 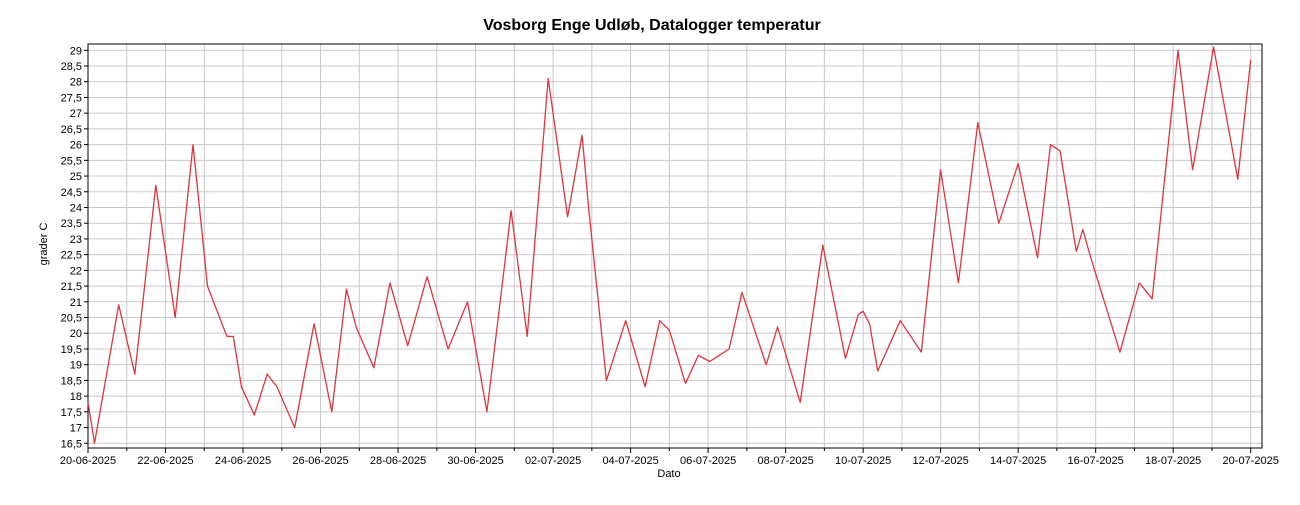 I want to click on y-tick-label: 21,5, so click(x=71, y=287).